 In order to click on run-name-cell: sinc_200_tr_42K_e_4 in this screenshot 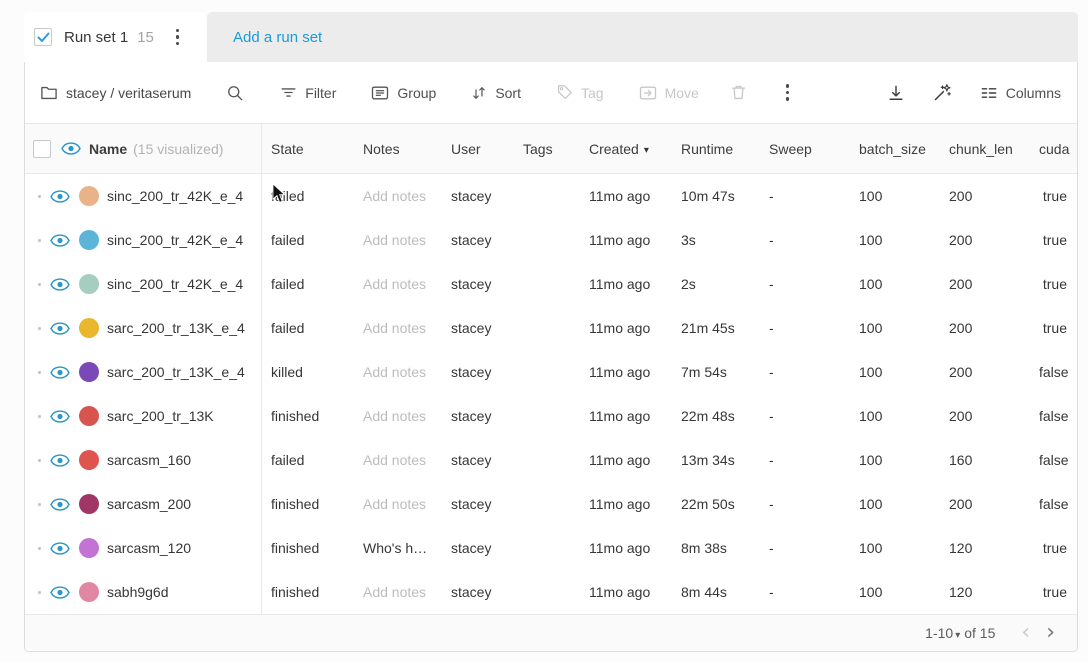, I will do `click(143, 196)`.